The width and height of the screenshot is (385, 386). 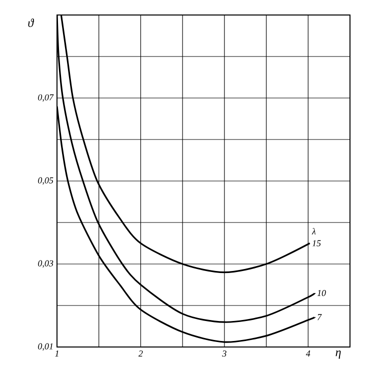 What do you see at coordinates (46, 181) in the screenshot?
I see `y-tick-label: 0,05` at bounding box center [46, 181].